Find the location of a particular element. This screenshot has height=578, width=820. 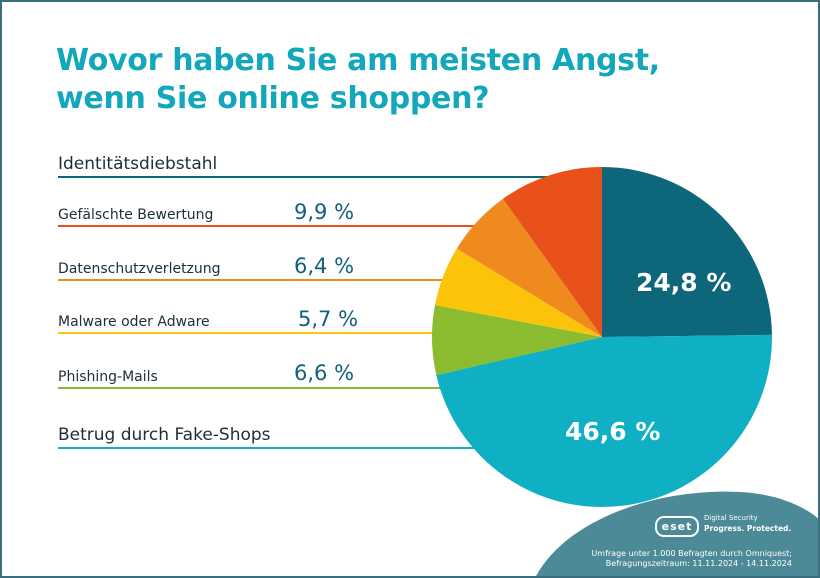

title-line-1: Wovor haben Sie am meisten Angst, is located at coordinates (358, 60).